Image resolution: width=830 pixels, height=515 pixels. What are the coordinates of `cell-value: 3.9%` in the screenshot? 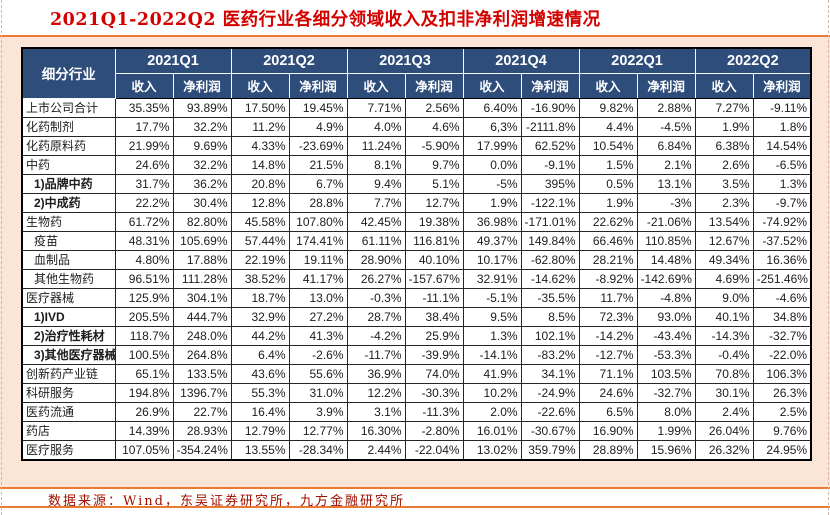 It's located at (318, 411).